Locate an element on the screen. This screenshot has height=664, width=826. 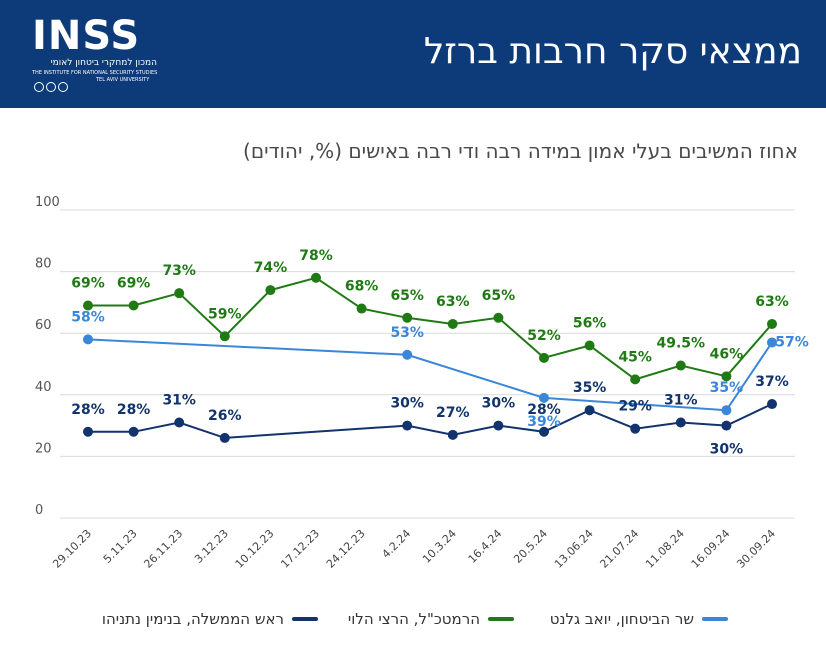
x-tick-label: 3.12.23 is located at coordinates (211, 546).